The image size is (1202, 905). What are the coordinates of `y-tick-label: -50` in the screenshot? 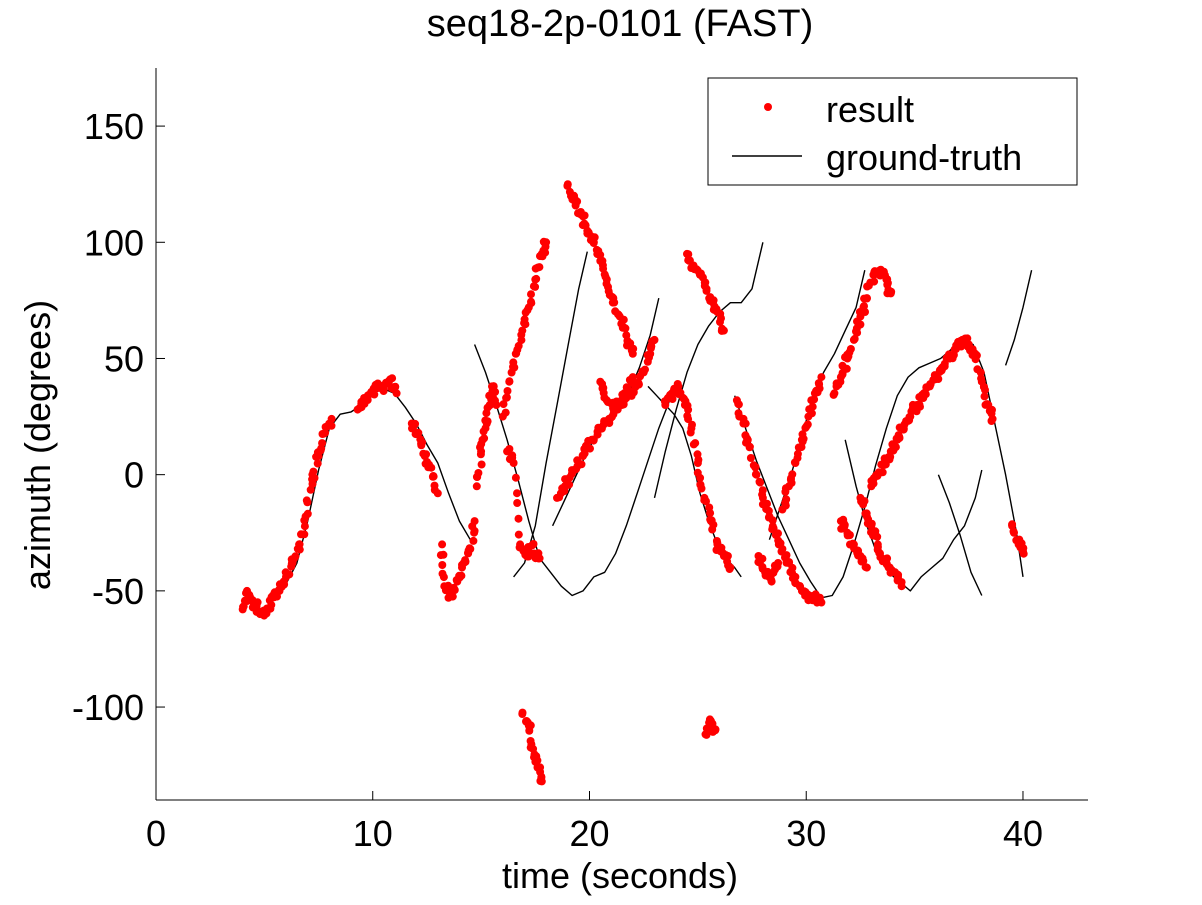 It's located at (118, 591).